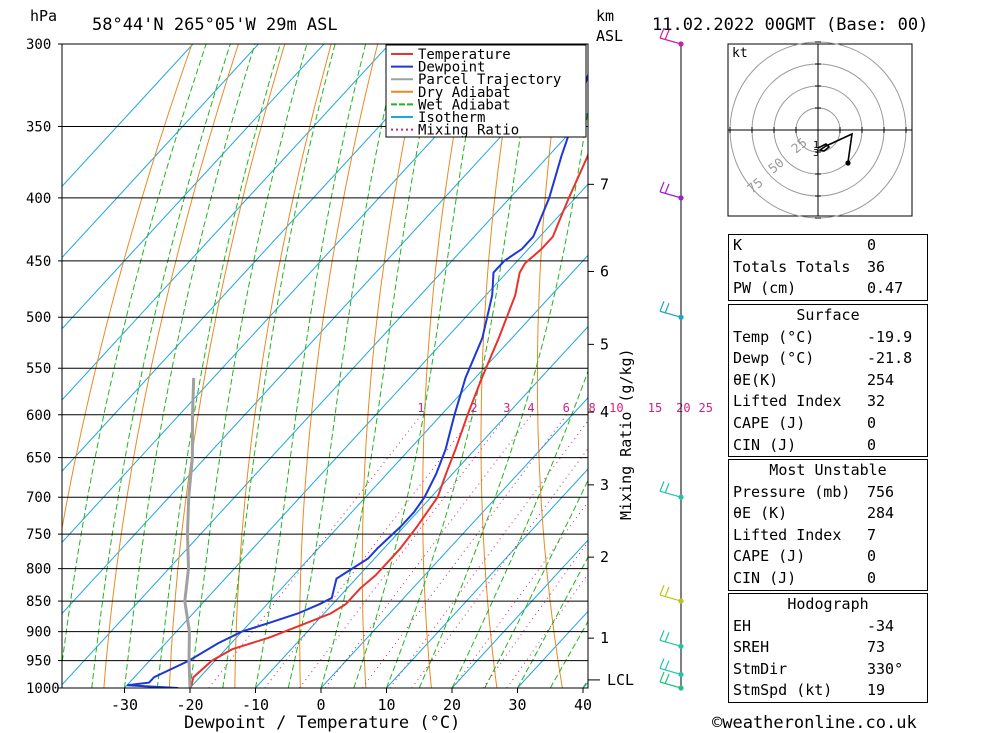  What do you see at coordinates (38, 127) in the screenshot?
I see `pressure-tick-label: 350` at bounding box center [38, 127].